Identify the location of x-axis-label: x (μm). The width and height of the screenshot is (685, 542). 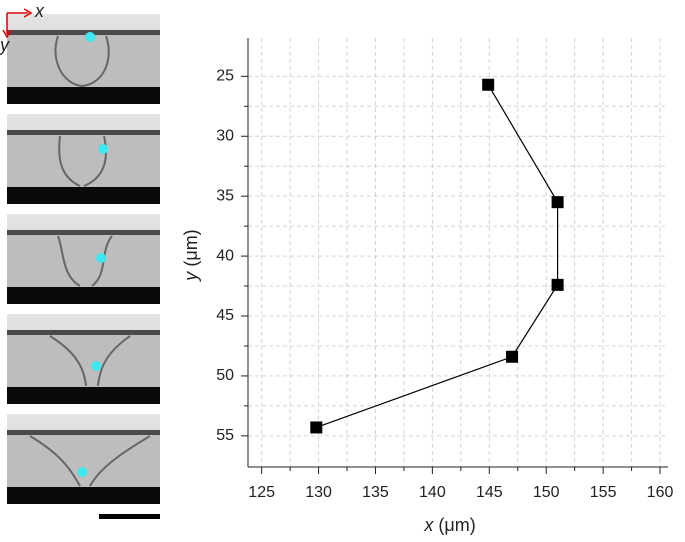
(449, 525).